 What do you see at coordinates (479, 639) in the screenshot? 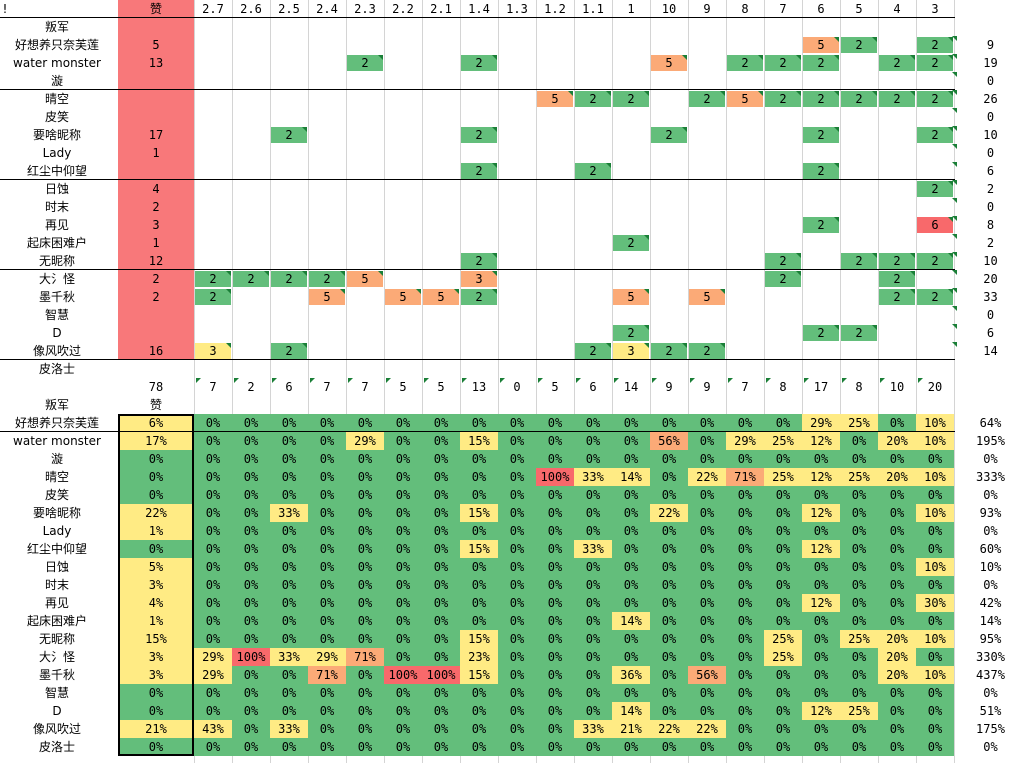
I see `percent-cell: 15%` at bounding box center [479, 639].